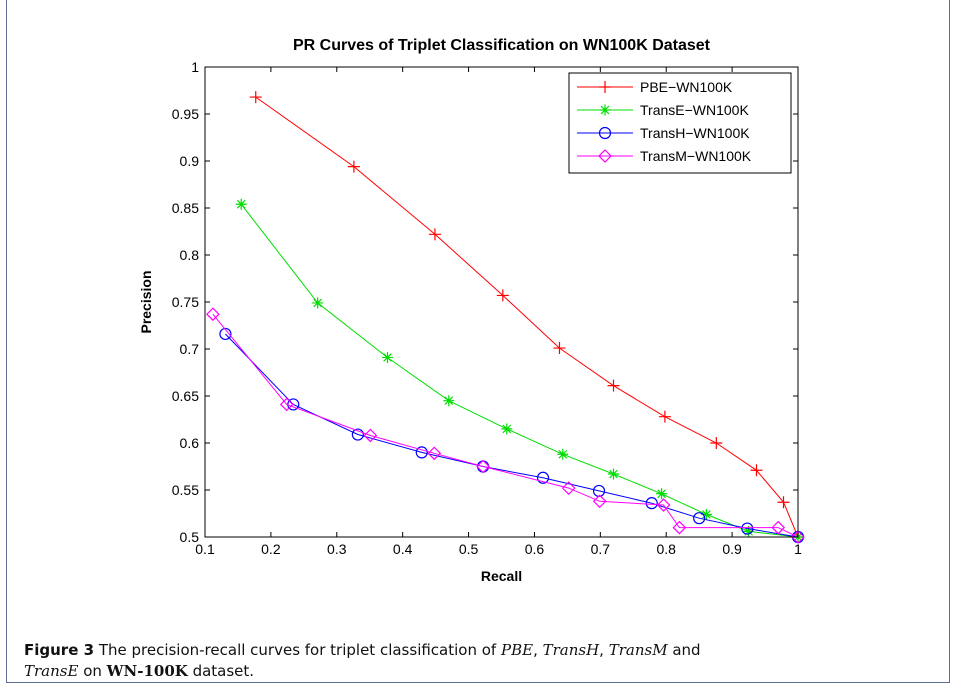 This screenshot has height=689, width=956. I want to click on caption-text: dataset., so click(221, 671).